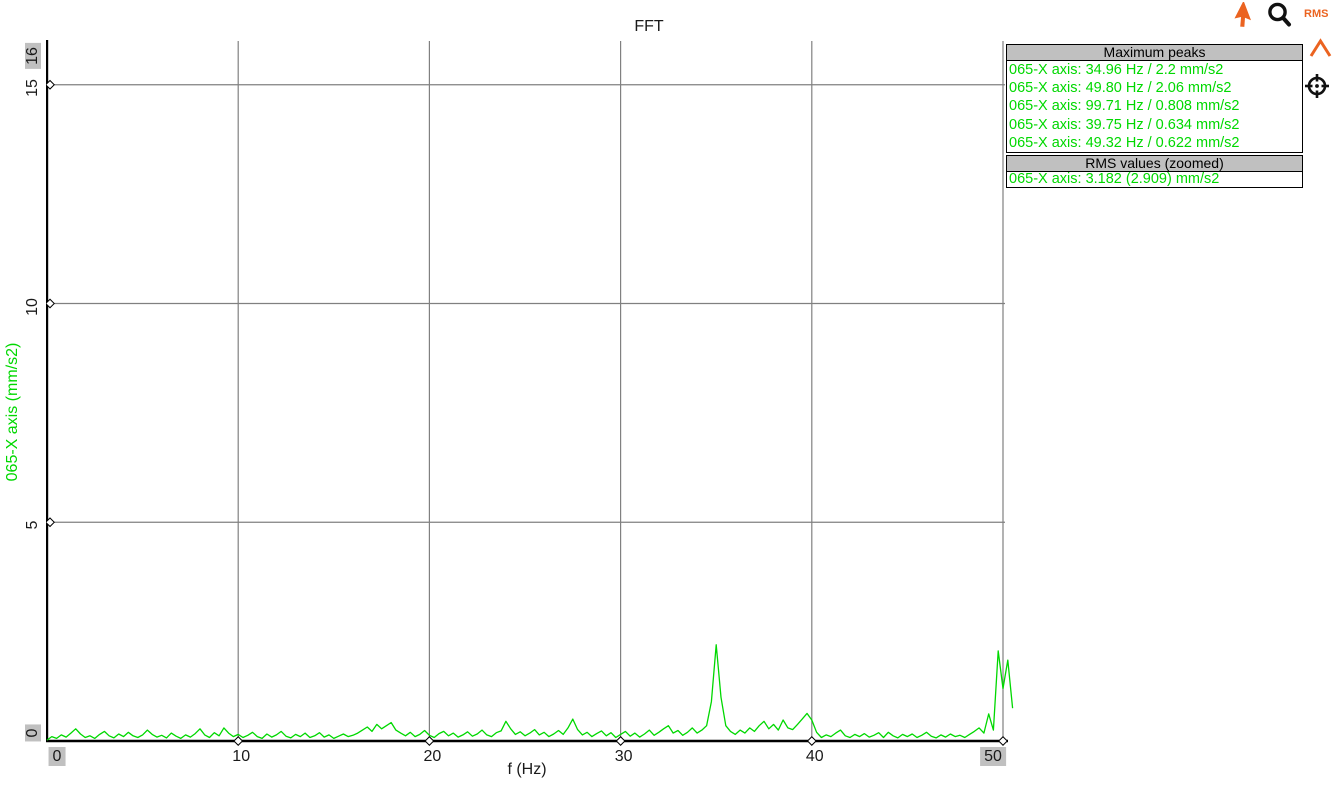  I want to click on crosshair-icon, so click(1317, 86).